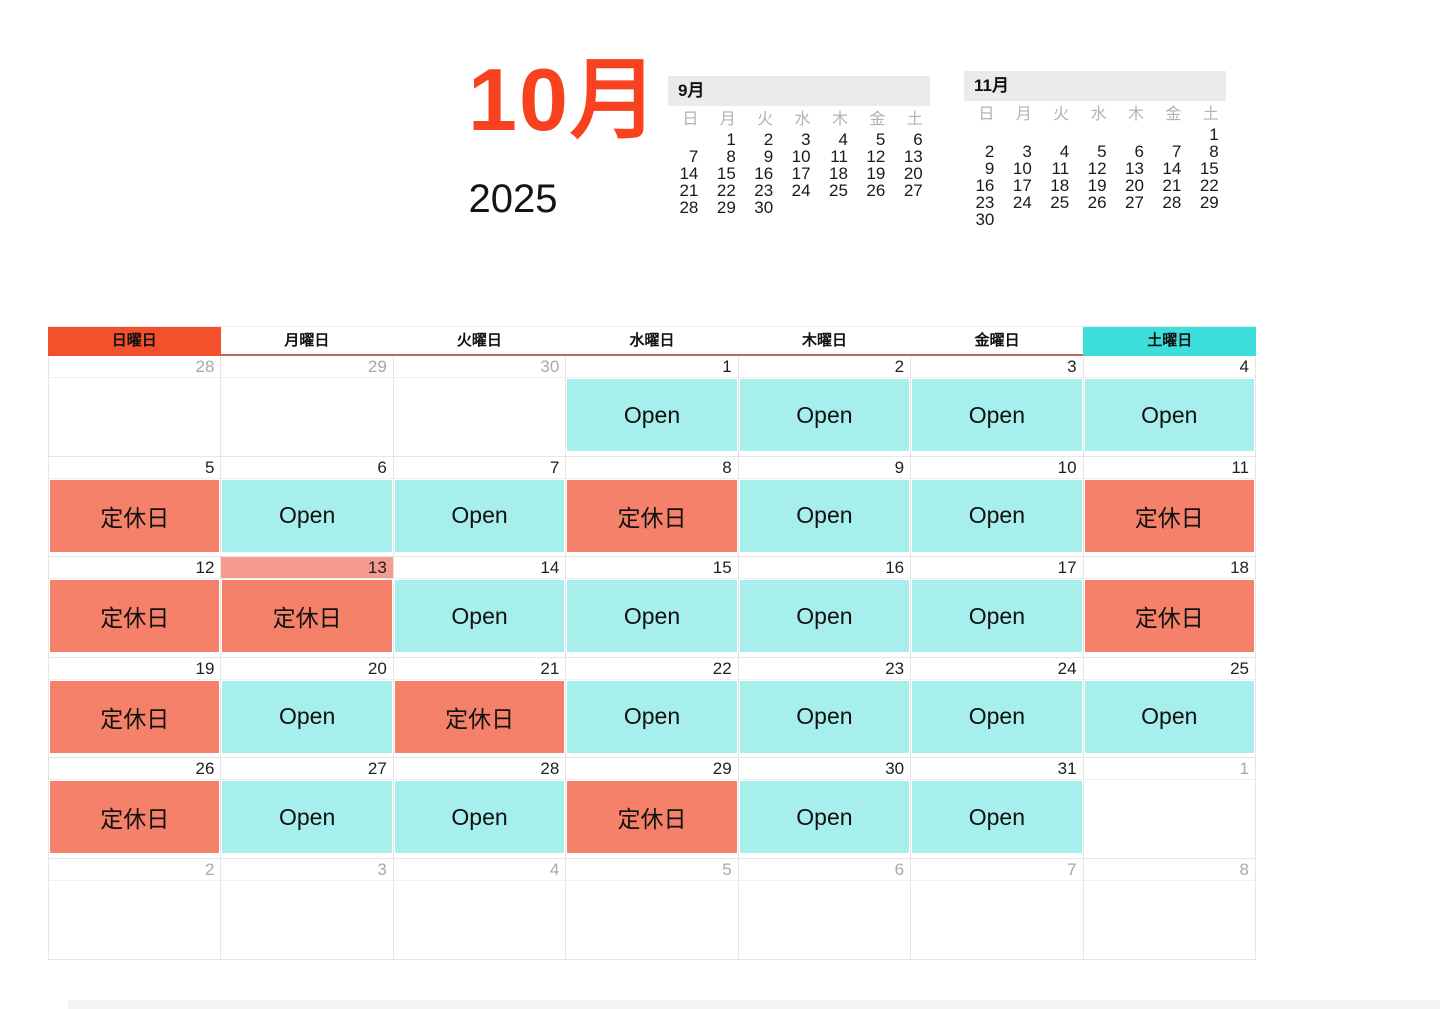 The height and width of the screenshot is (1009, 1440). I want to click on minical-date: 23, so click(764, 190).